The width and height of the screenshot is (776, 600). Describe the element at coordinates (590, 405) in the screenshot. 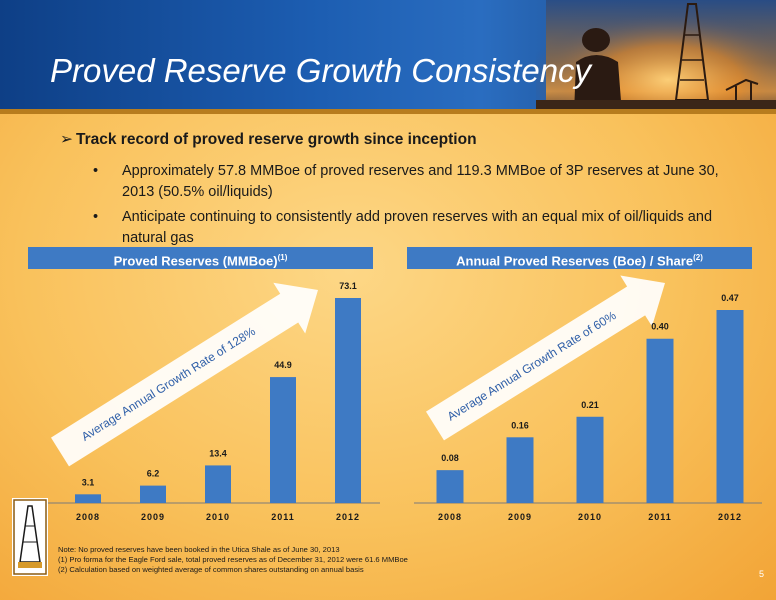

I see `data-label: 0.21` at that location.